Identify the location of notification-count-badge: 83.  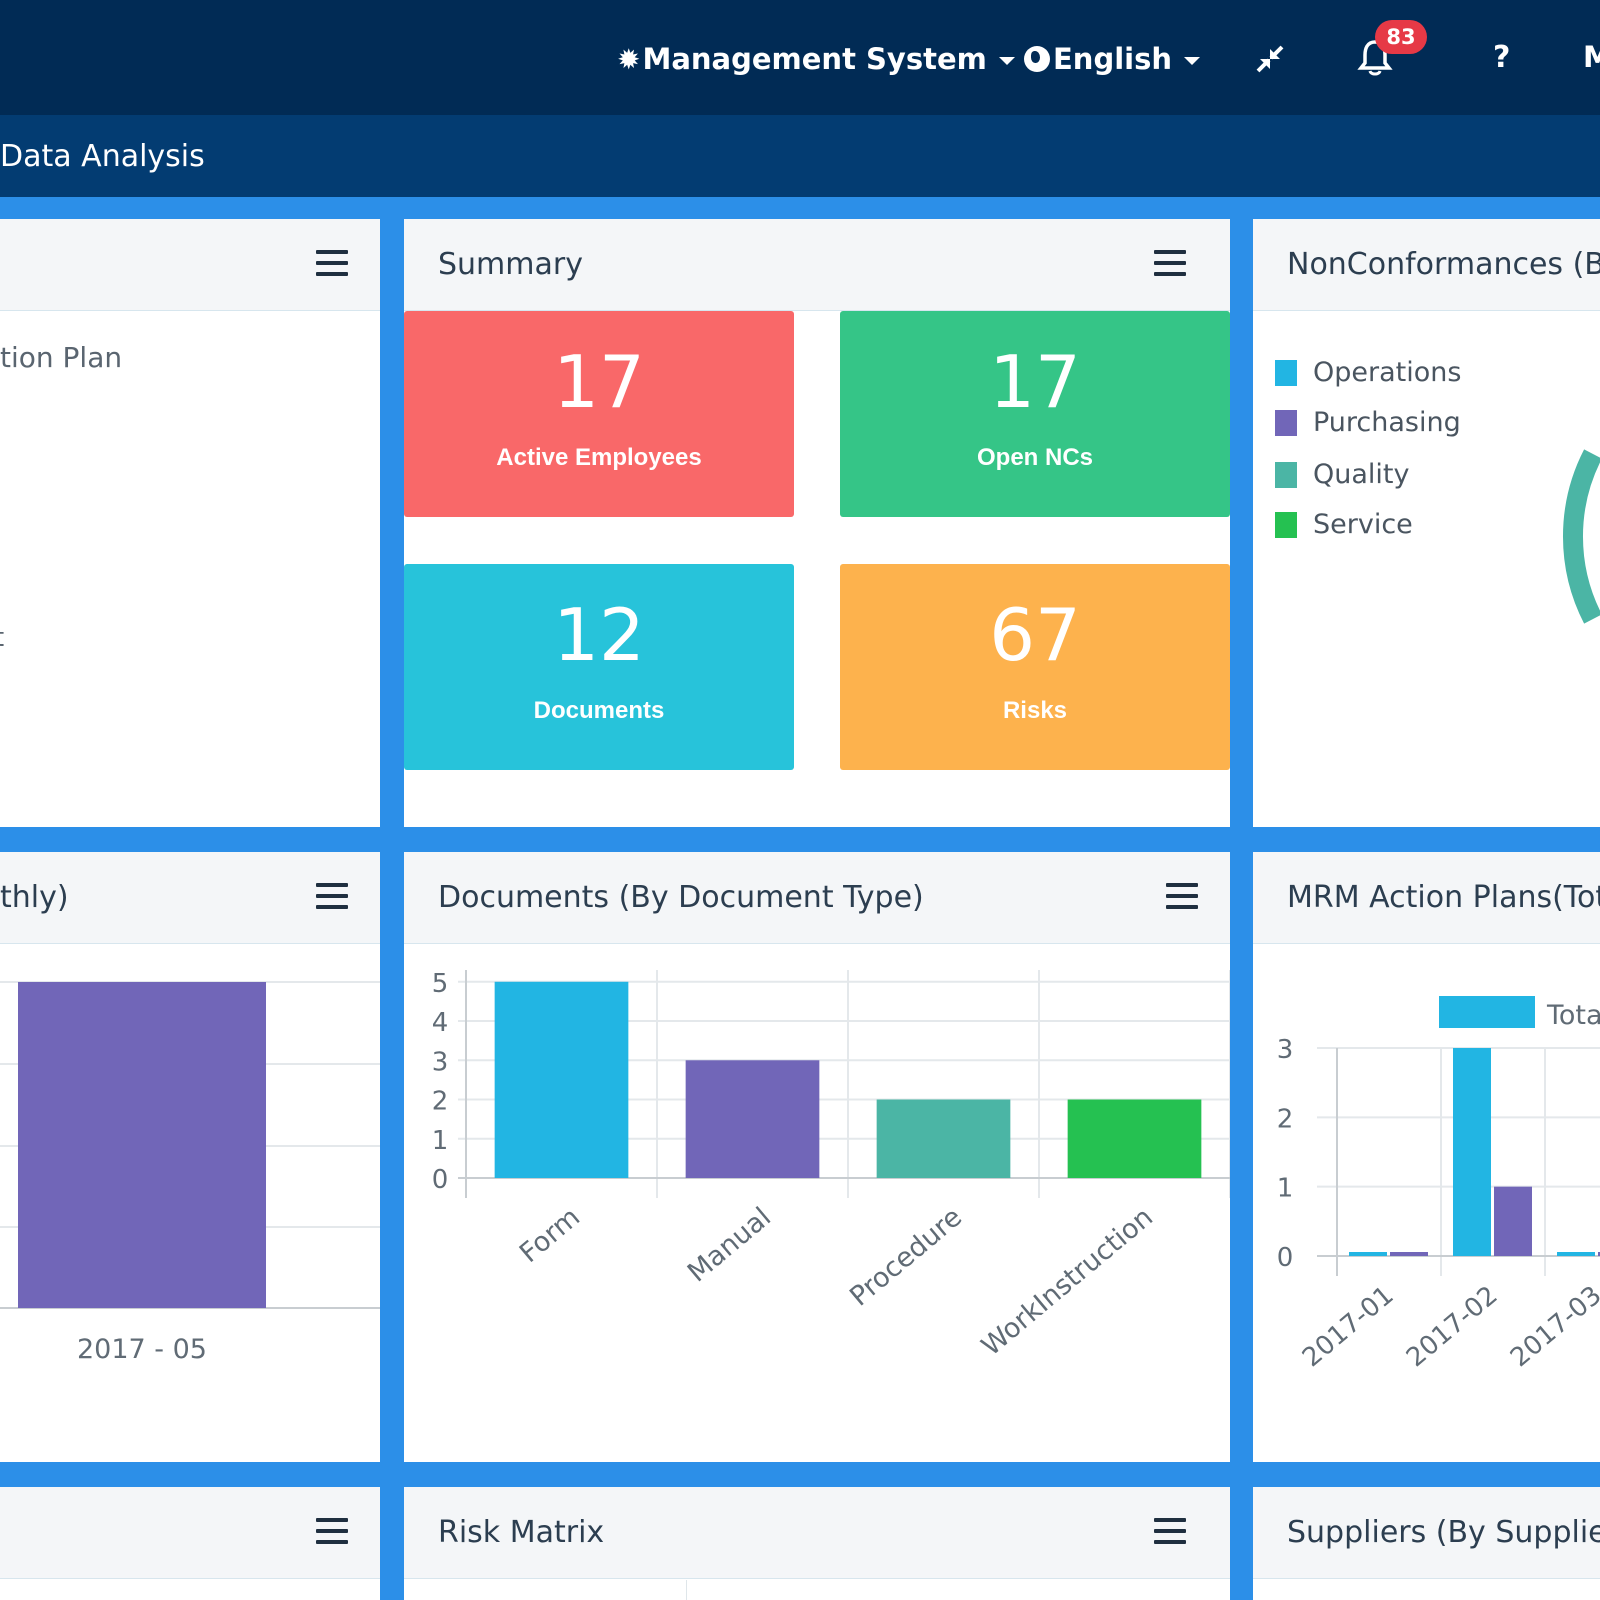
(1401, 37).